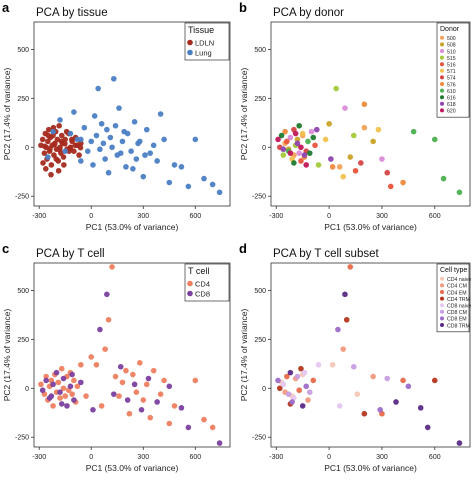 This screenshot has height=482, width=474. Describe the element at coordinates (451, 85) in the screenshot. I see `legend-entry-label: 576` at that location.